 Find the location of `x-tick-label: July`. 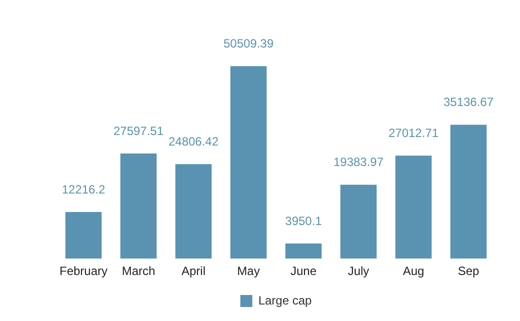

x-tick-label: July is located at coordinates (359, 271).